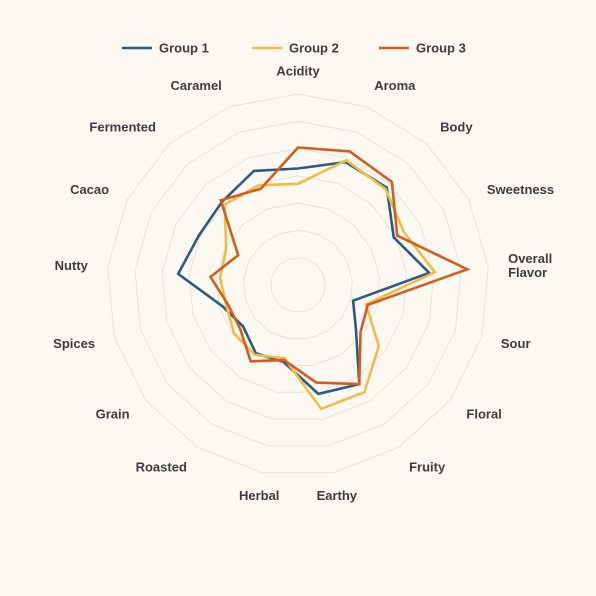  I want to click on legend-label: Group 1, so click(184, 48).